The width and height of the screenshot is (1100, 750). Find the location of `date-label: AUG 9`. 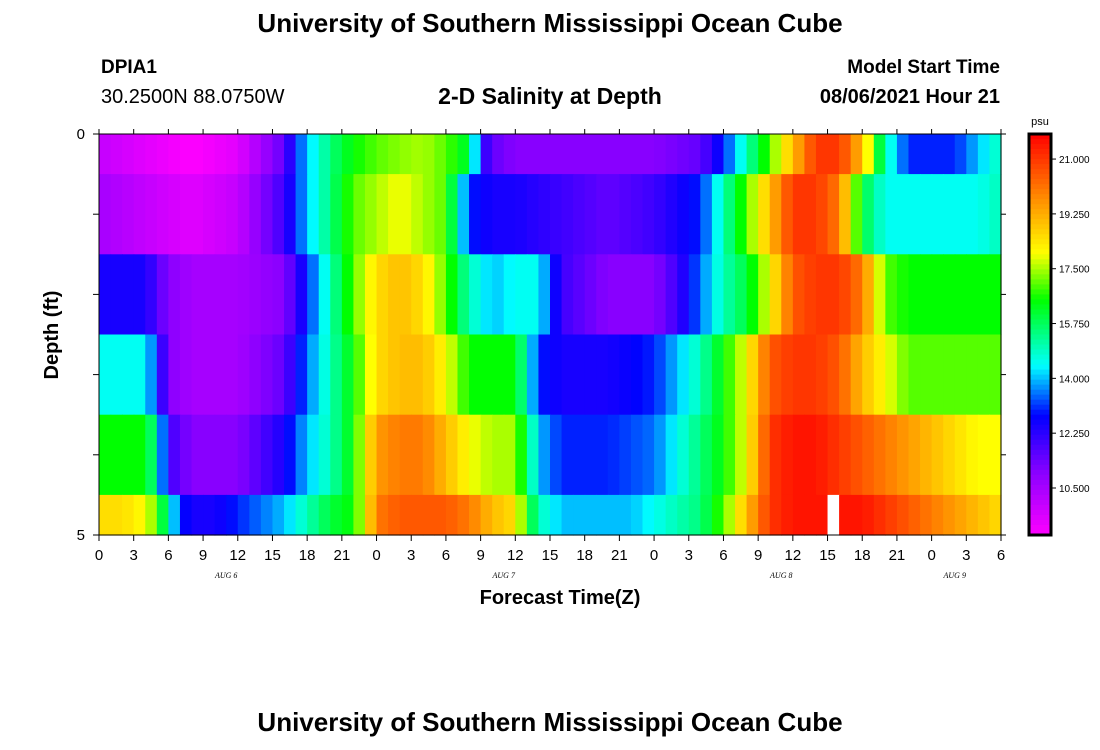

date-label: AUG 9 is located at coordinates (954, 575).